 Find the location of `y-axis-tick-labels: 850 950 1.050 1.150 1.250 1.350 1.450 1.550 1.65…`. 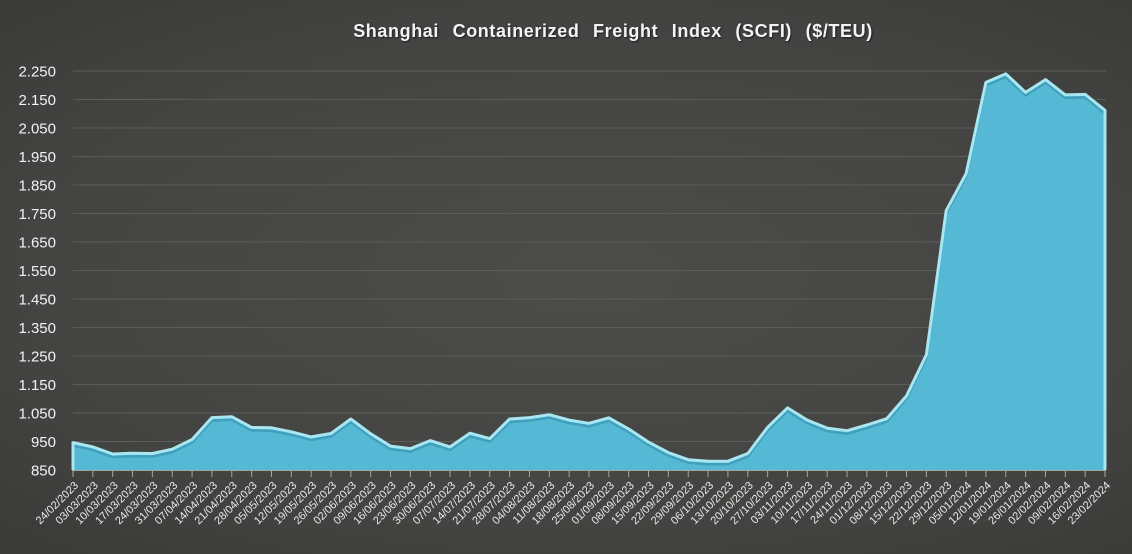

y-axis-tick-labels: 850 950 1.050 1.150 1.250 1.350 1.450 1.550 1.65… is located at coordinates (37, 272).